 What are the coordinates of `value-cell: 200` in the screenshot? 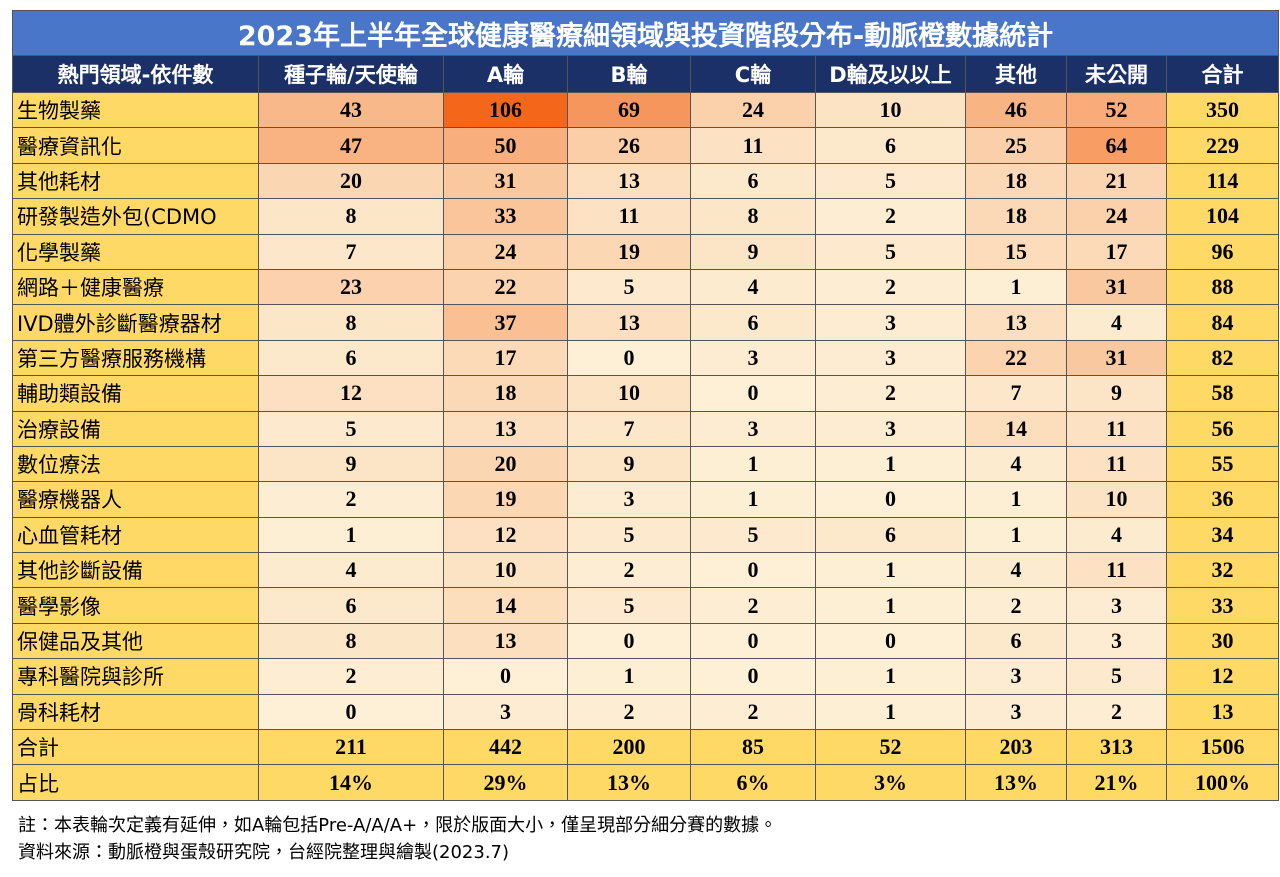 It's located at (629, 747).